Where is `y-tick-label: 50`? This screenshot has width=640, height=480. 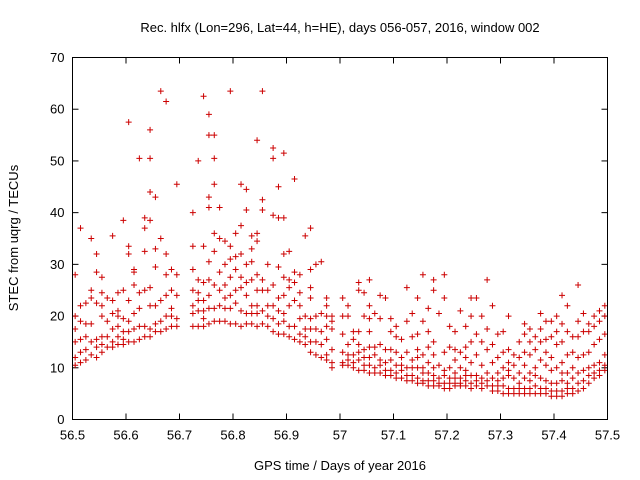 y-tick-label: 50 is located at coordinates (57, 160).